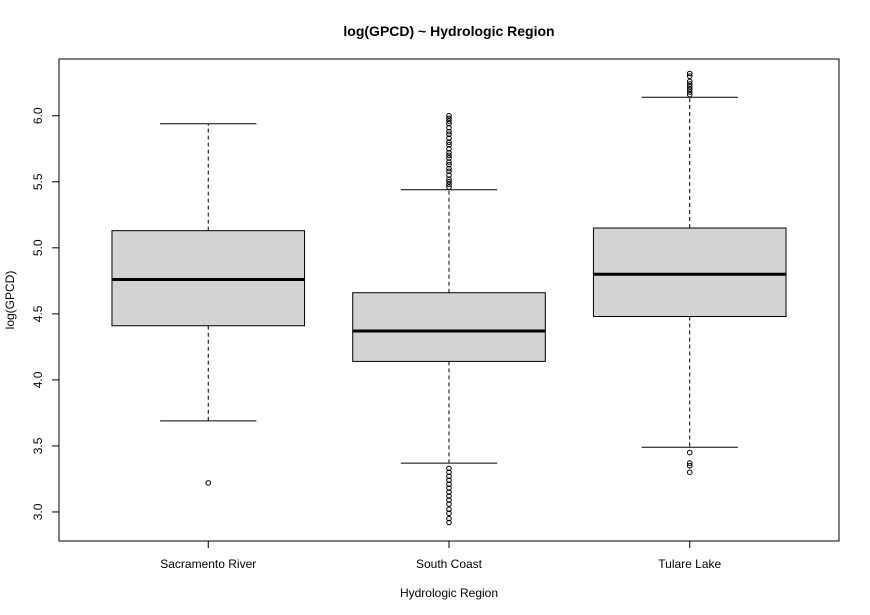 This screenshot has height=615, width=870. Describe the element at coordinates (449, 564) in the screenshot. I see `x-tick-label: South Coast` at that location.